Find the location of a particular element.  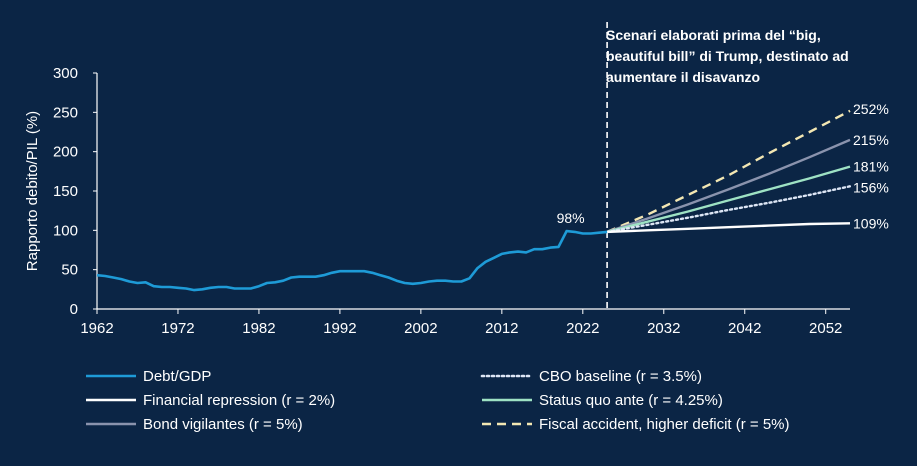

annotation-line: Scenari elaborati prima del “big, is located at coordinates (713, 35).